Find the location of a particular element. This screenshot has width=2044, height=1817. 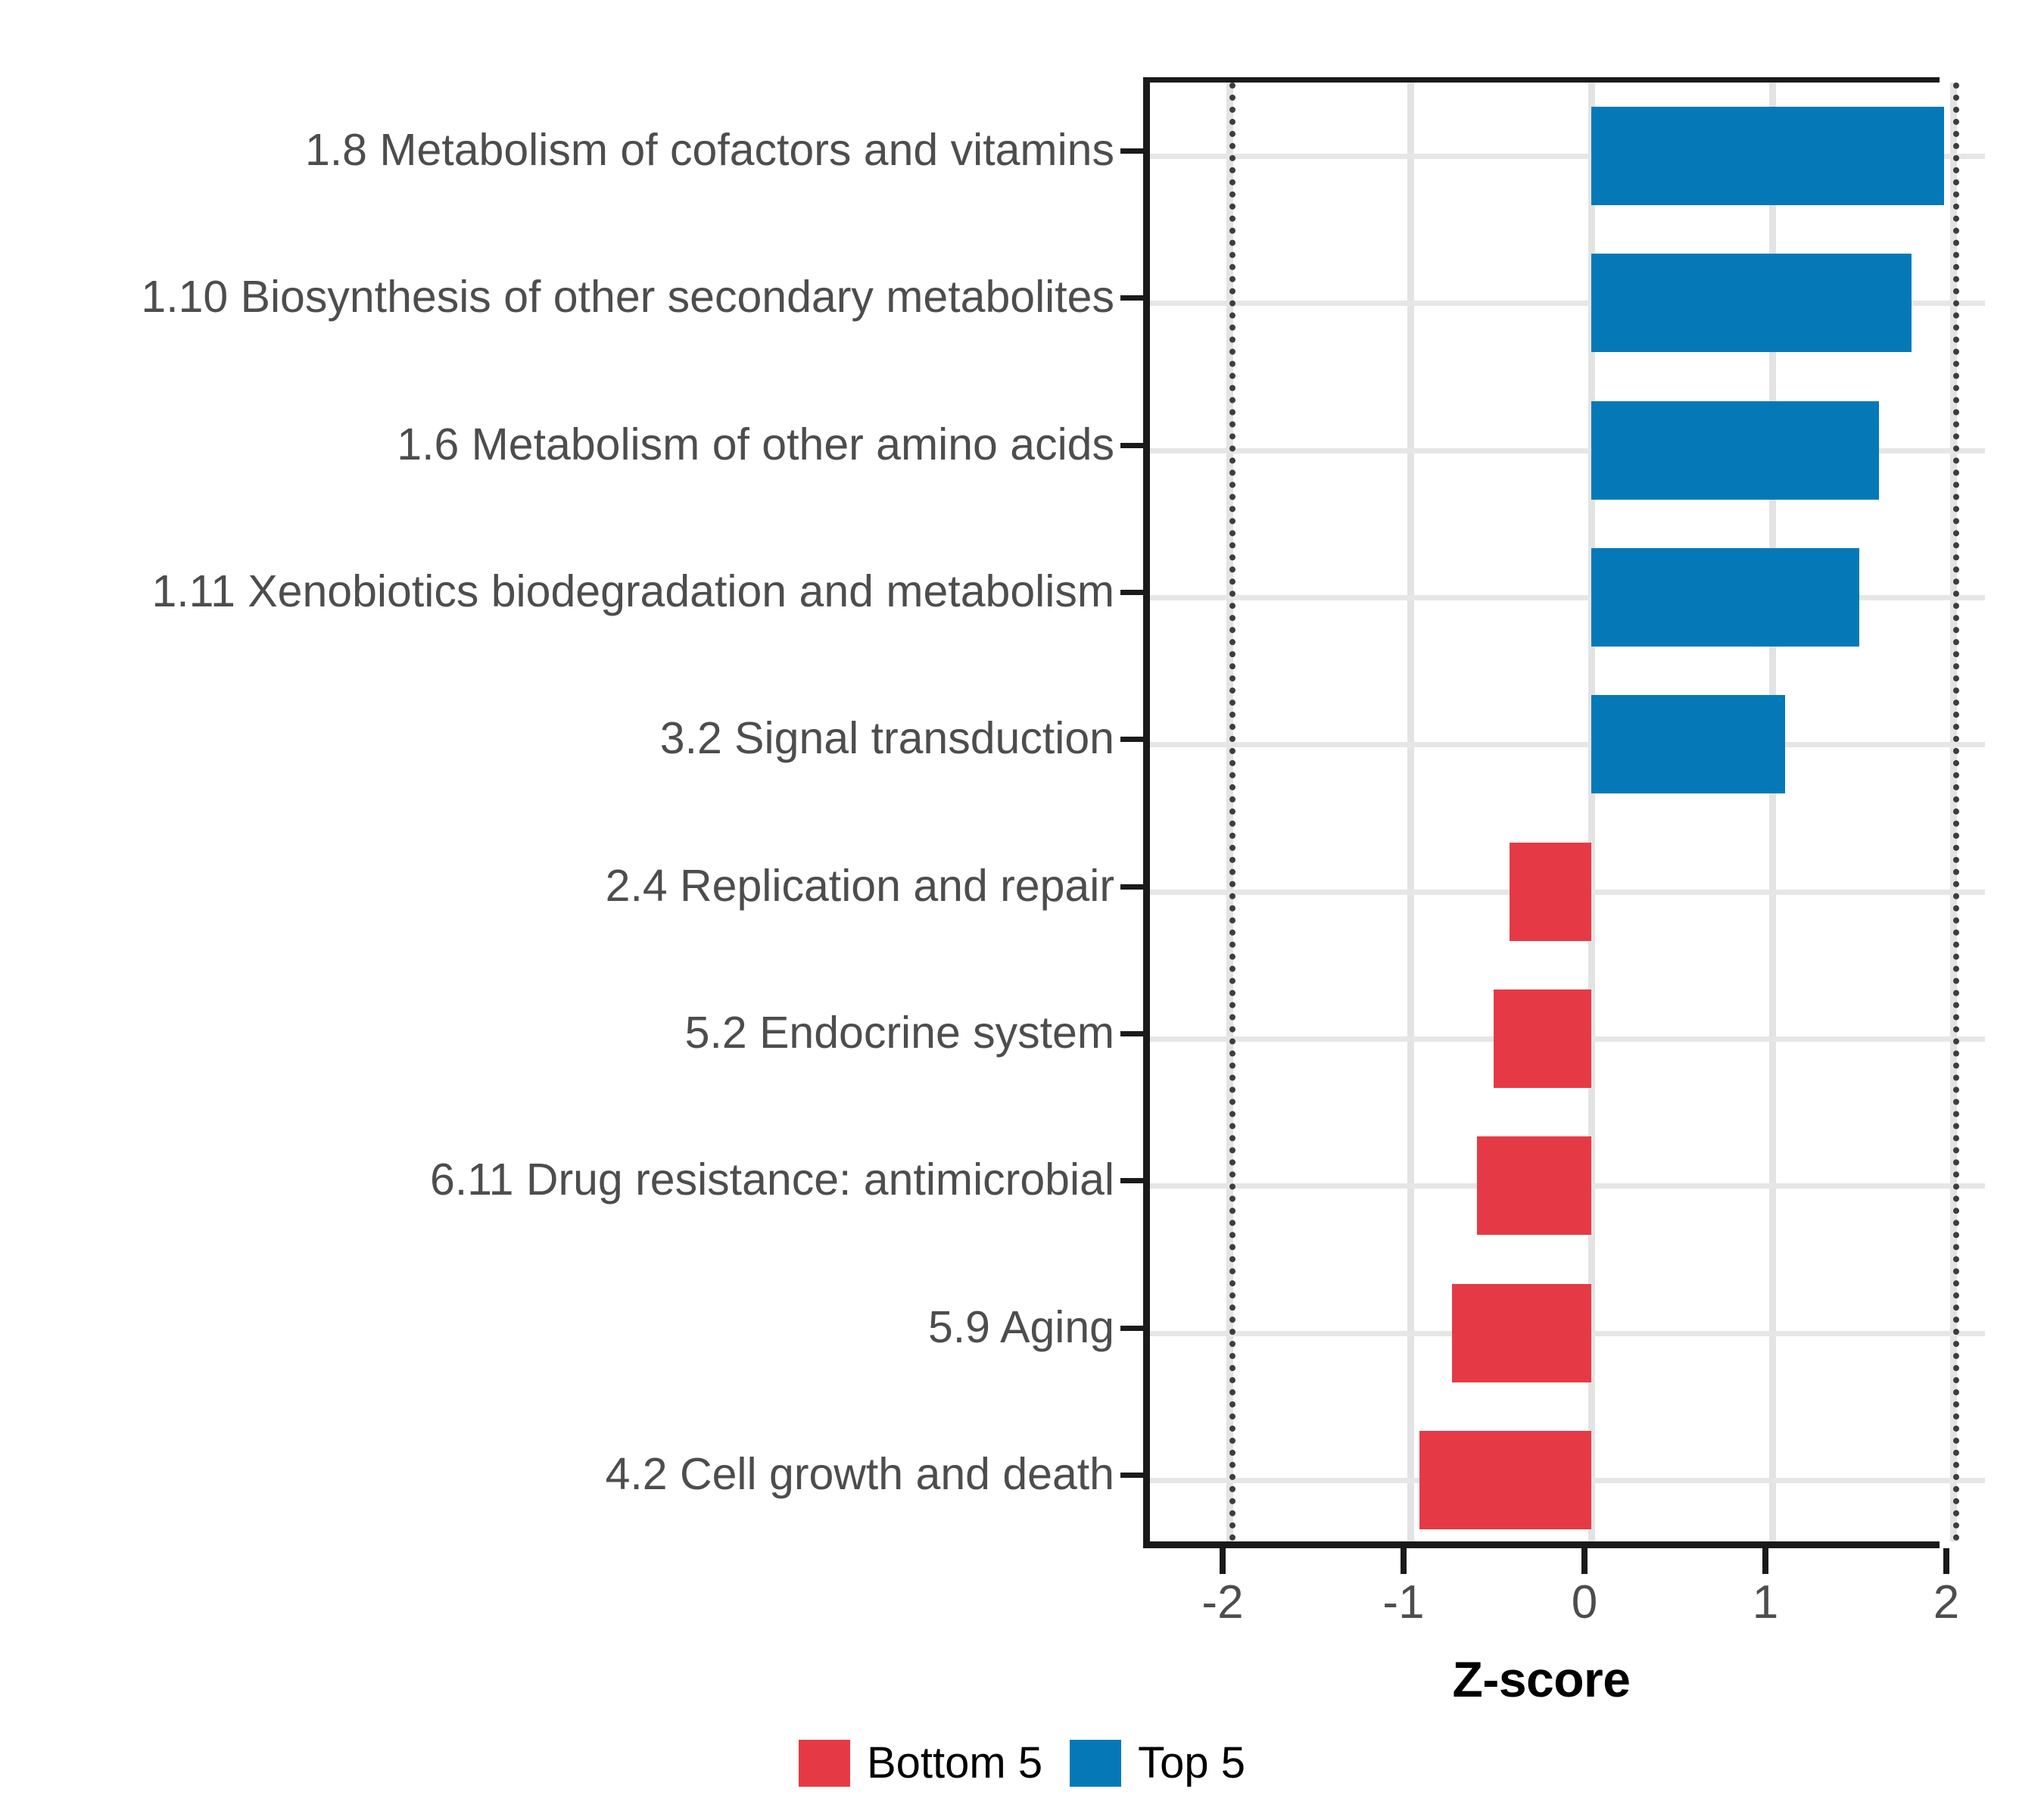

y-axis-label: 5.9 Aging is located at coordinates (1020, 1326).